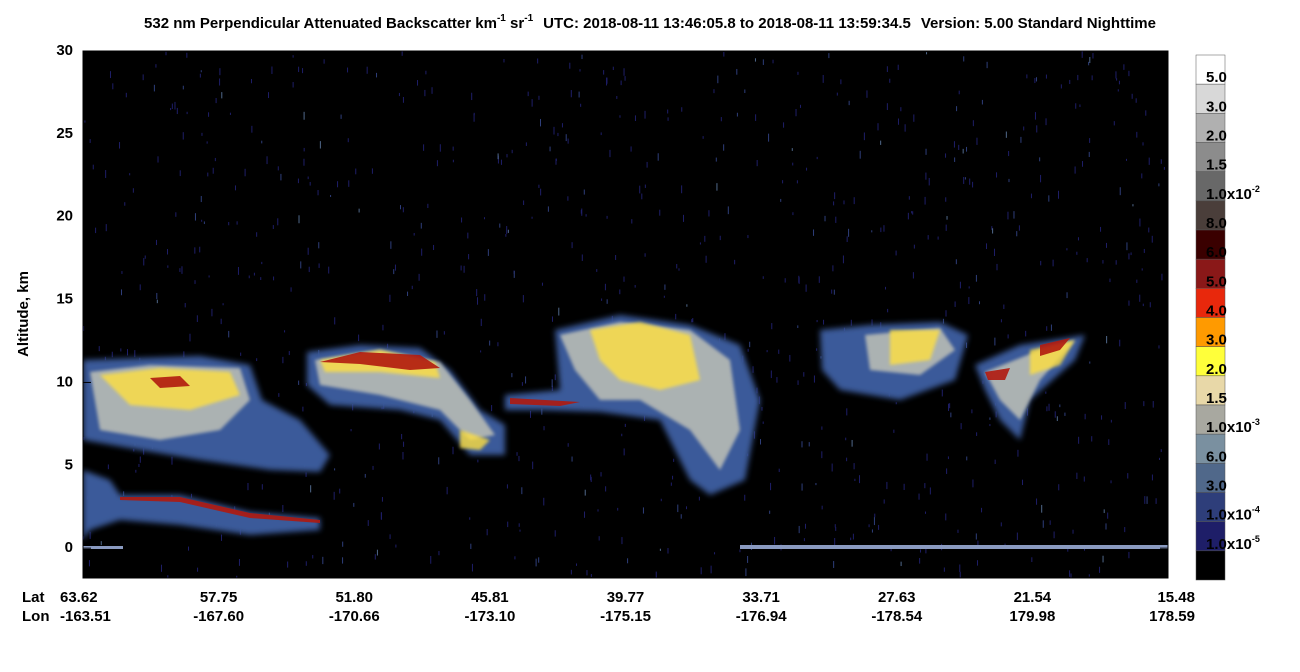 The image size is (1300, 672). I want to click on colorbar-label: 4.0, so click(1216, 310).